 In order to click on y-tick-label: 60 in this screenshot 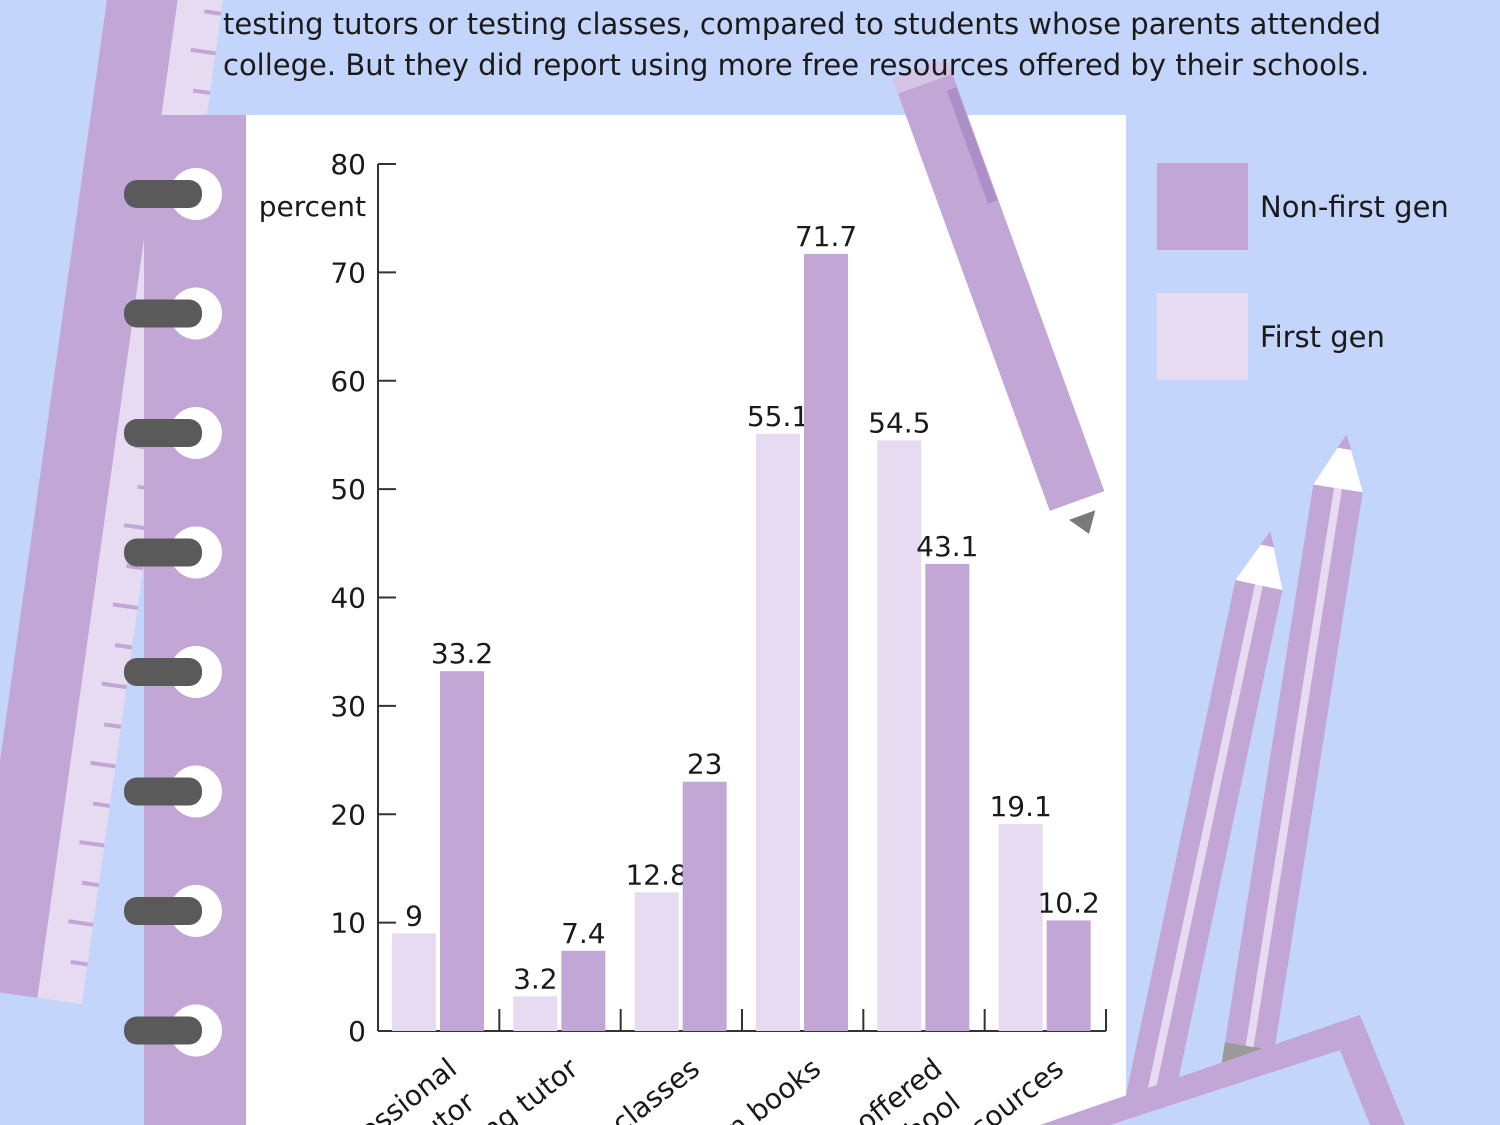, I will do `click(348, 381)`.